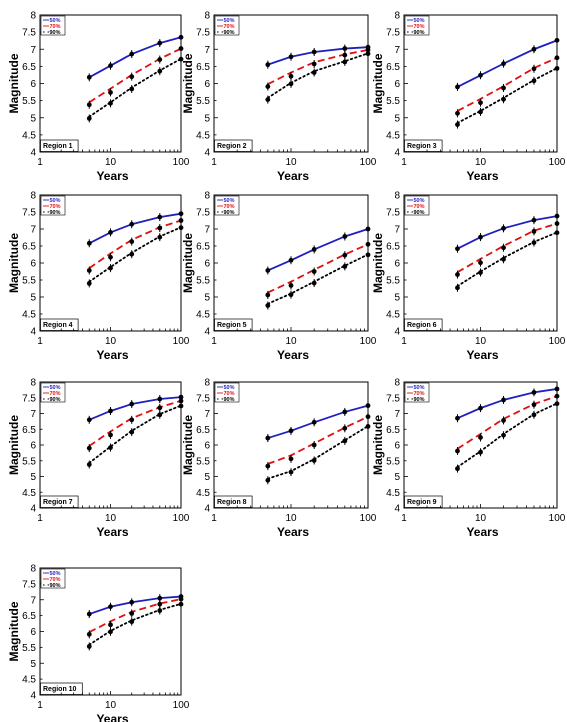 Image resolution: width=567 pixels, height=722 pixels. What do you see at coordinates (507, 63) in the screenshot?
I see `series-50pct` at bounding box center [507, 63].